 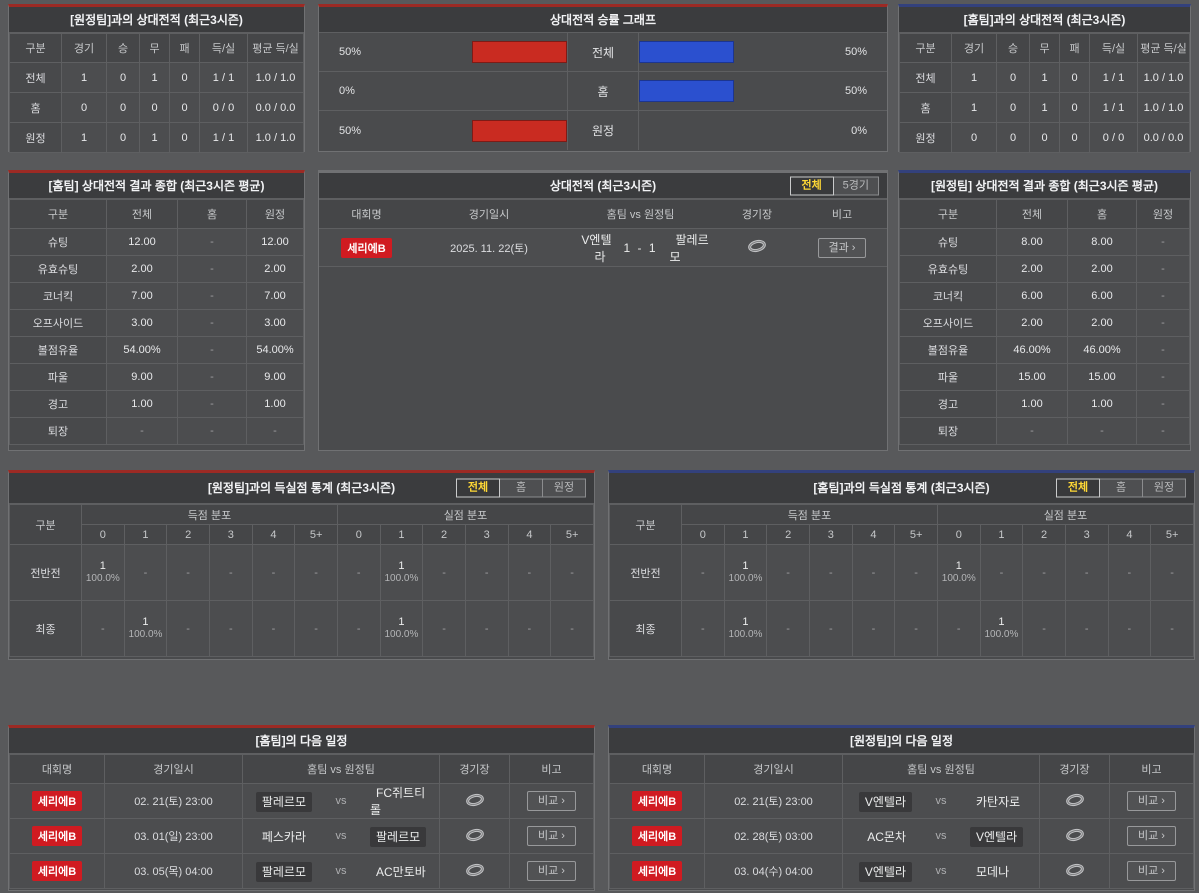 I want to click on header-row: 대회명 경기일시 홈팀 vs 원정팀 경기장 비고, so click(x=901, y=769).